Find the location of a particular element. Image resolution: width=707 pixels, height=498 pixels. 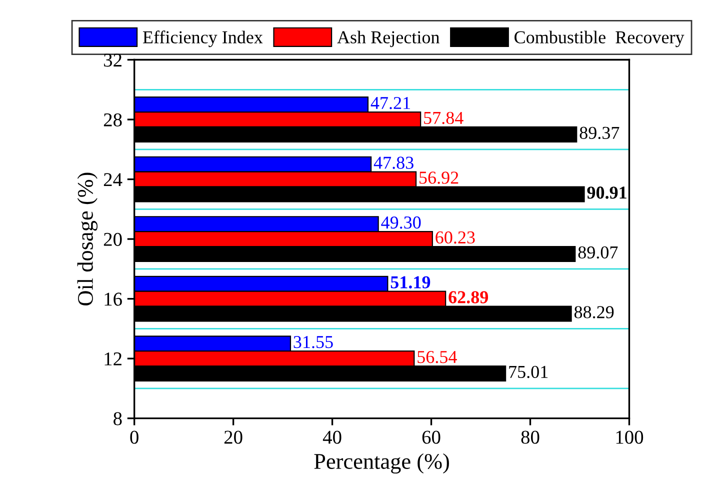

y-tick-label: 12 is located at coordinates (113, 359).